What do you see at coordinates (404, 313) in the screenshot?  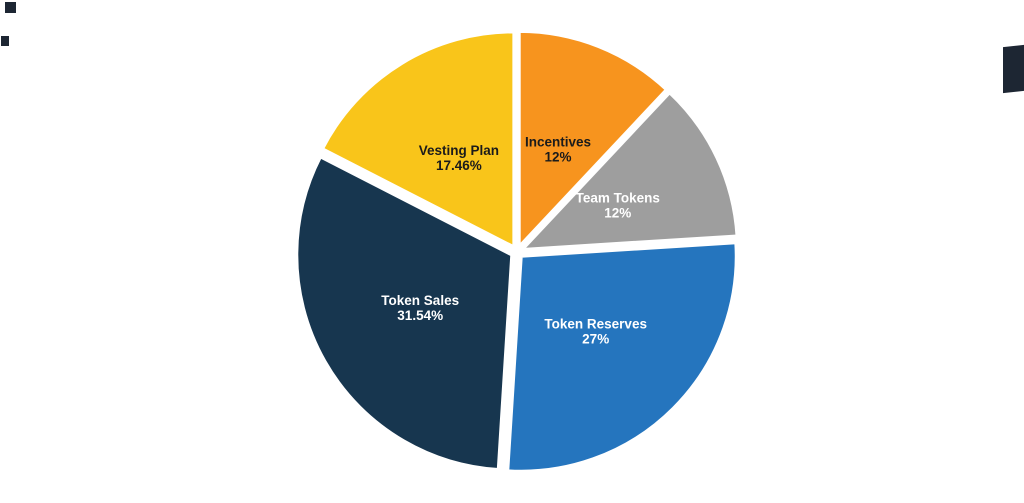 I see `pie-slice-token-sales` at bounding box center [404, 313].